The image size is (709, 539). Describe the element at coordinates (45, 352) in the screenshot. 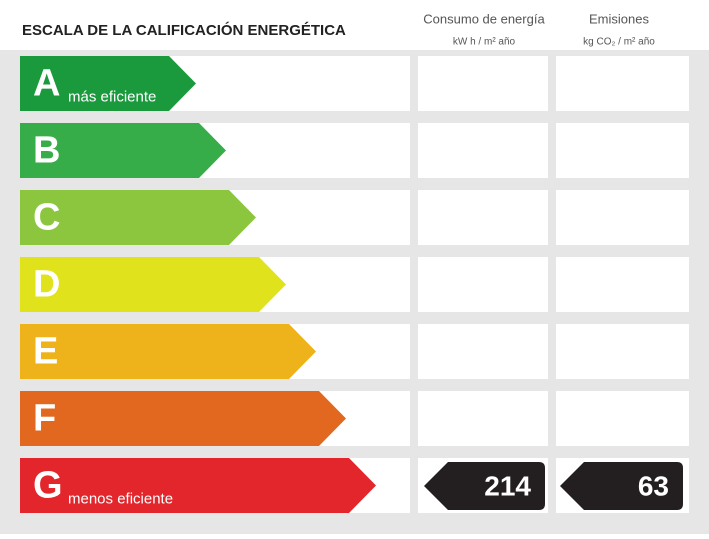

I see `rating-letter: E` at that location.